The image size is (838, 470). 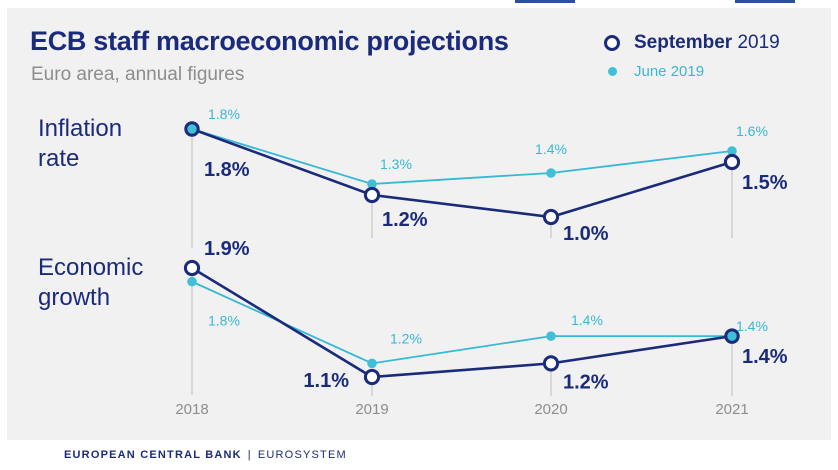 I want to click on chart-subtitle: Euro area, annual figures, so click(x=138, y=74).